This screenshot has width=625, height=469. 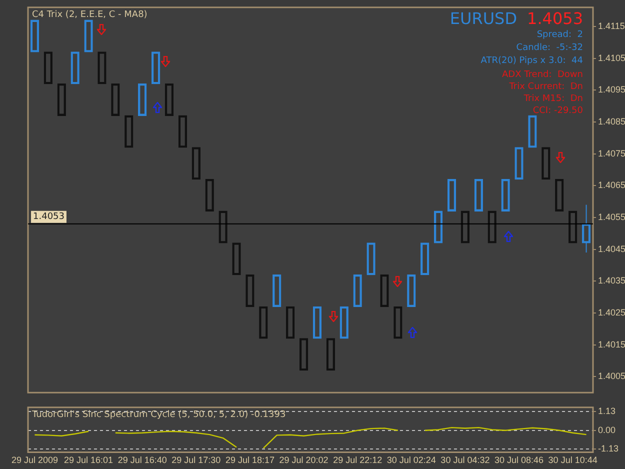 I want to click on x-tick-label: 30 Jul 10:44, so click(x=573, y=460).